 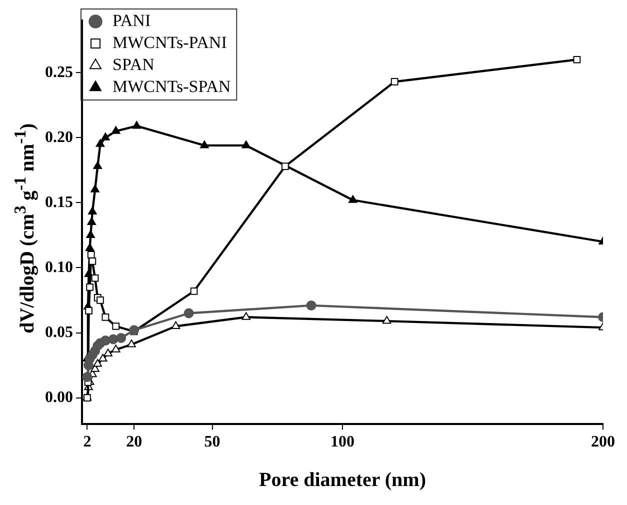 What do you see at coordinates (342, 480) in the screenshot?
I see `x-axis-title: Pore diameter (nm)` at bounding box center [342, 480].